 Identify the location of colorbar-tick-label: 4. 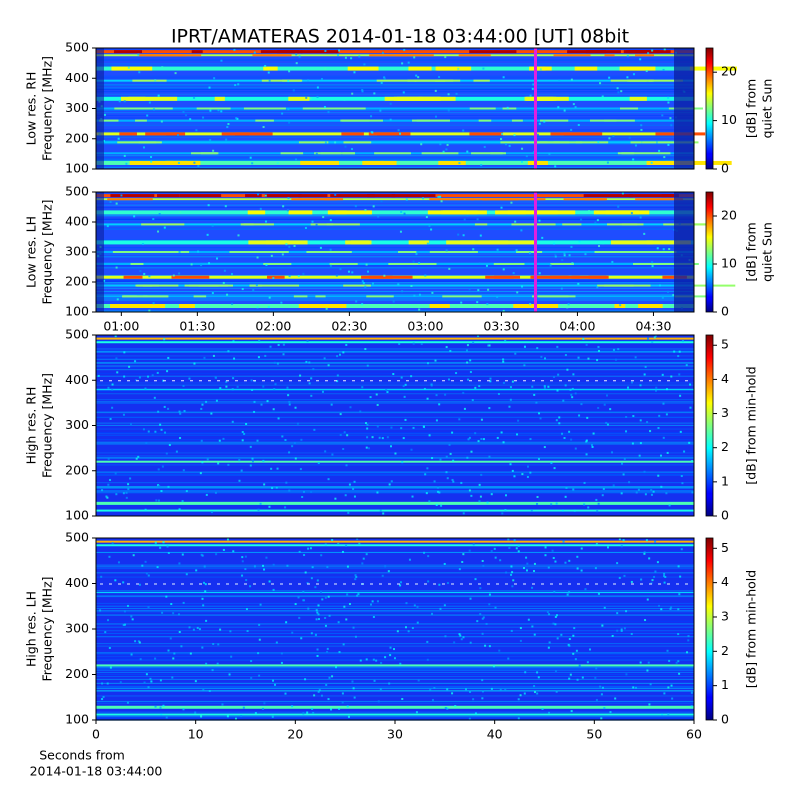
(725, 581).